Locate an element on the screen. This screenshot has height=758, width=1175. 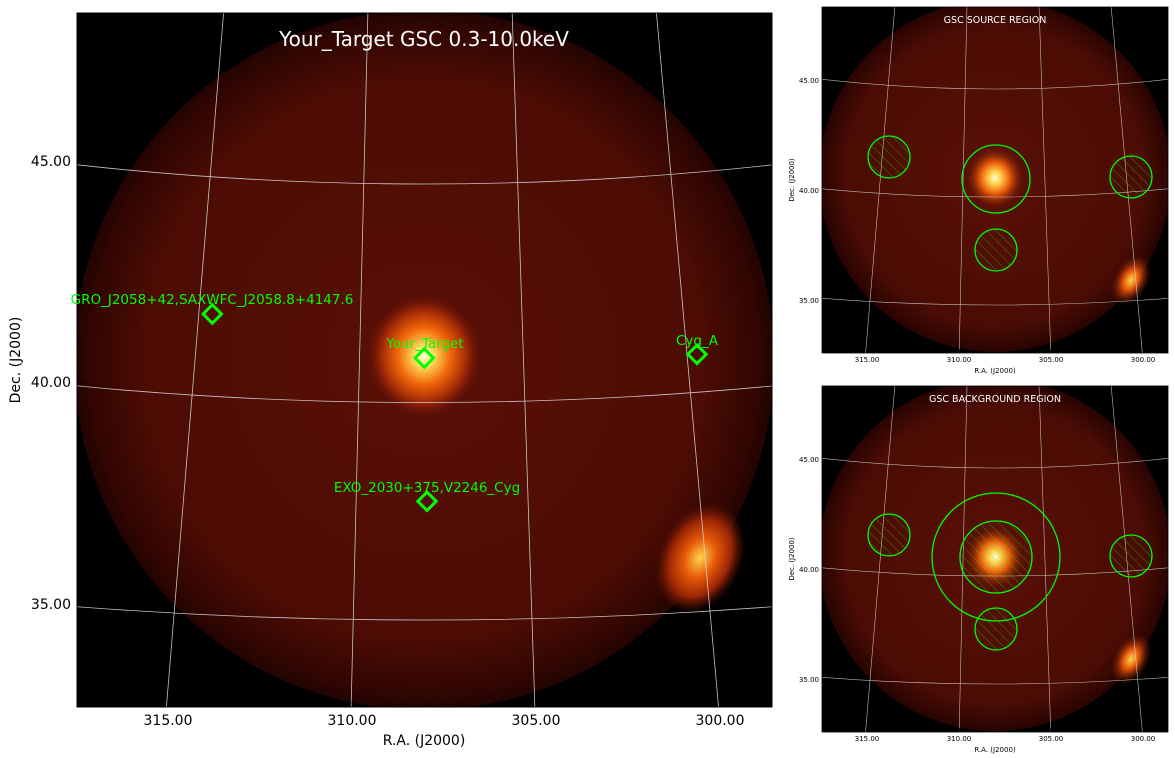
source-label: Cyg_A is located at coordinates (697, 341).